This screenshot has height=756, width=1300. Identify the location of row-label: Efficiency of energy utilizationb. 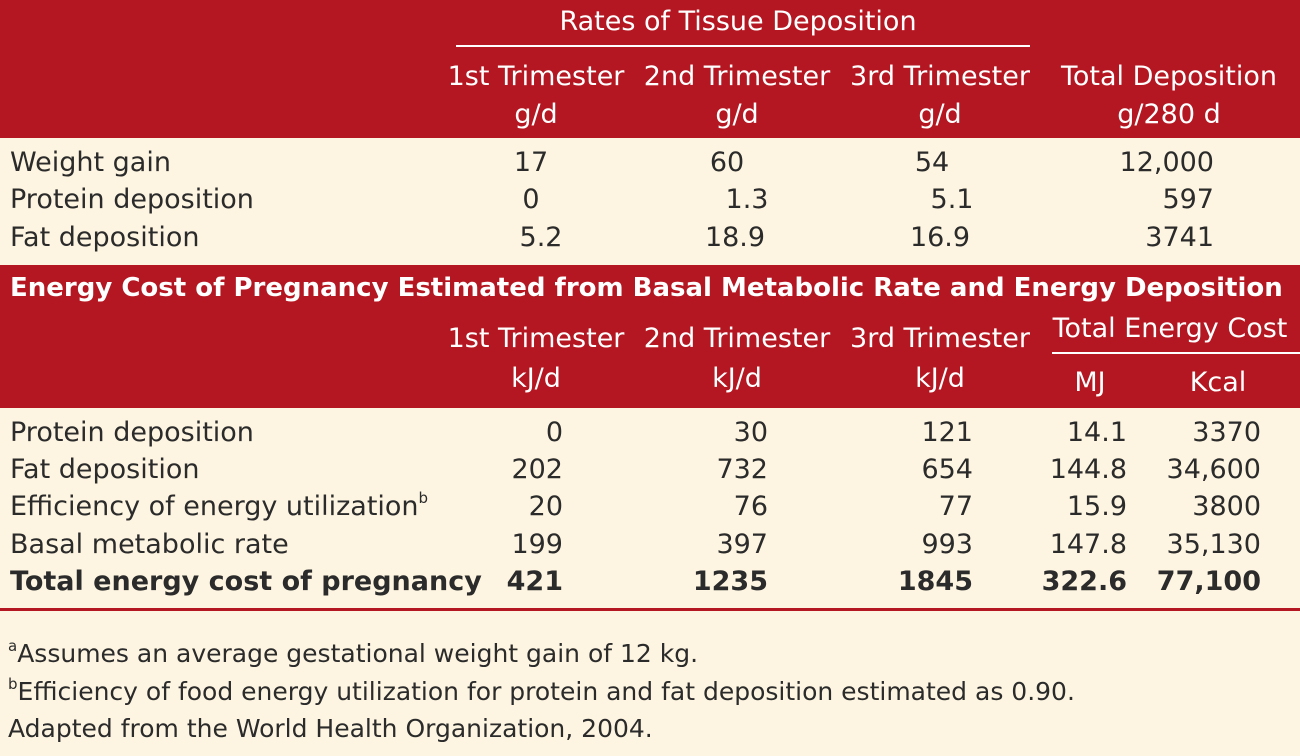
(219, 506).